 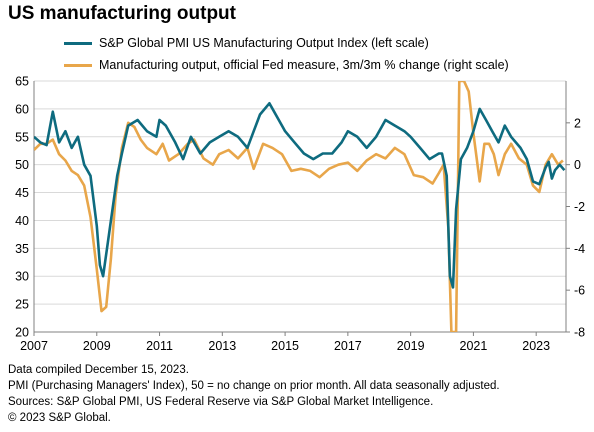 What do you see at coordinates (579, 333) in the screenshot?
I see `right-tick-label--8: -8` at bounding box center [579, 333].